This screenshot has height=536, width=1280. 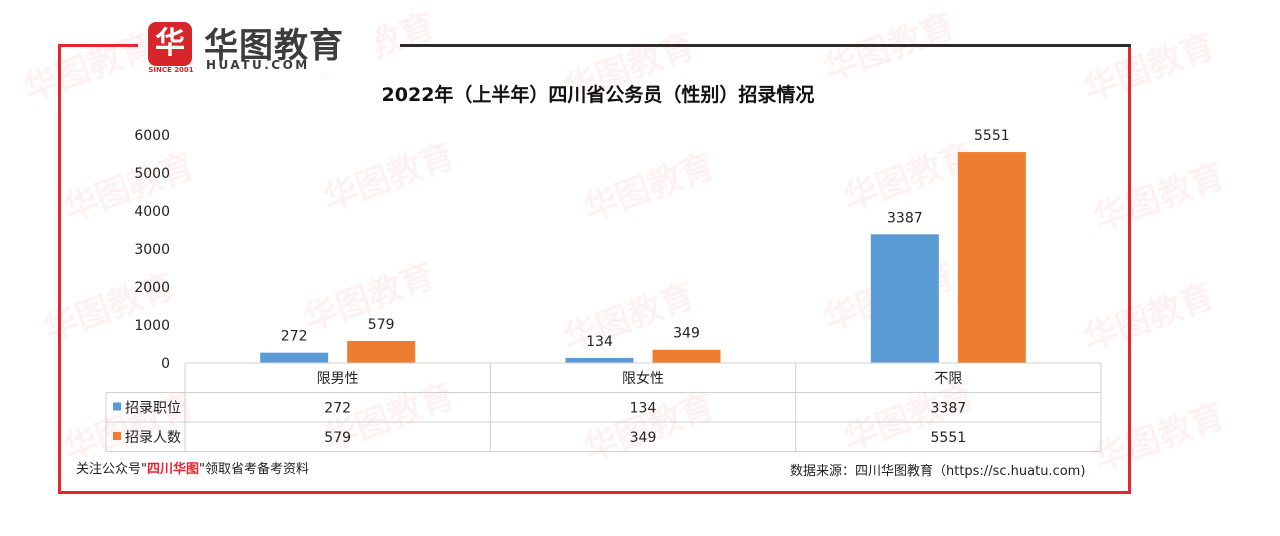 I want to click on table-cell-value: 272, so click(x=337, y=409).